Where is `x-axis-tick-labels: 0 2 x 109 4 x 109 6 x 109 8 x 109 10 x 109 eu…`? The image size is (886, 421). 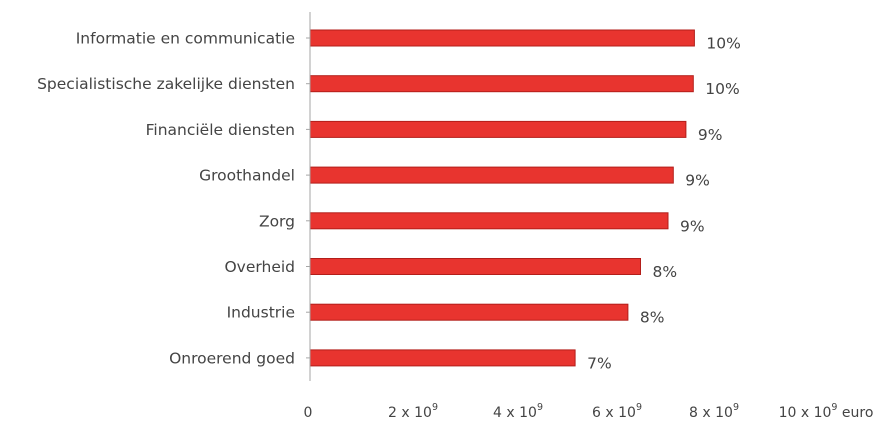
x-axis-tick-labels: 0 2 x 109 4 x 109 6 x 109 8 x 109 10 x 109 eu… is located at coordinates (589, 411).